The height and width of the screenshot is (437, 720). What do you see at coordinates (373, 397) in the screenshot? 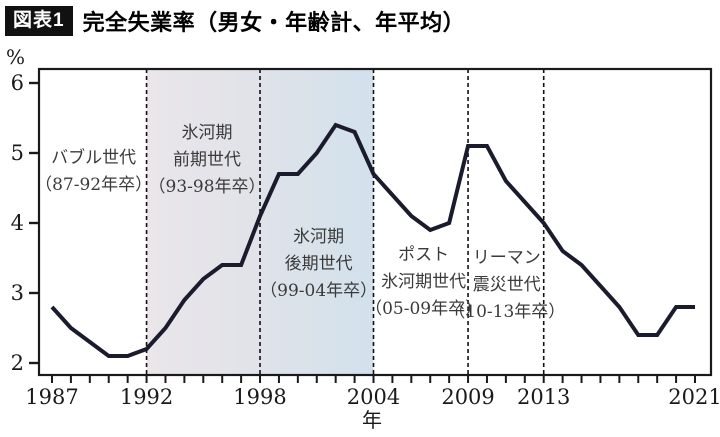
I see `x-tick-label-2004: 2004` at bounding box center [373, 397].